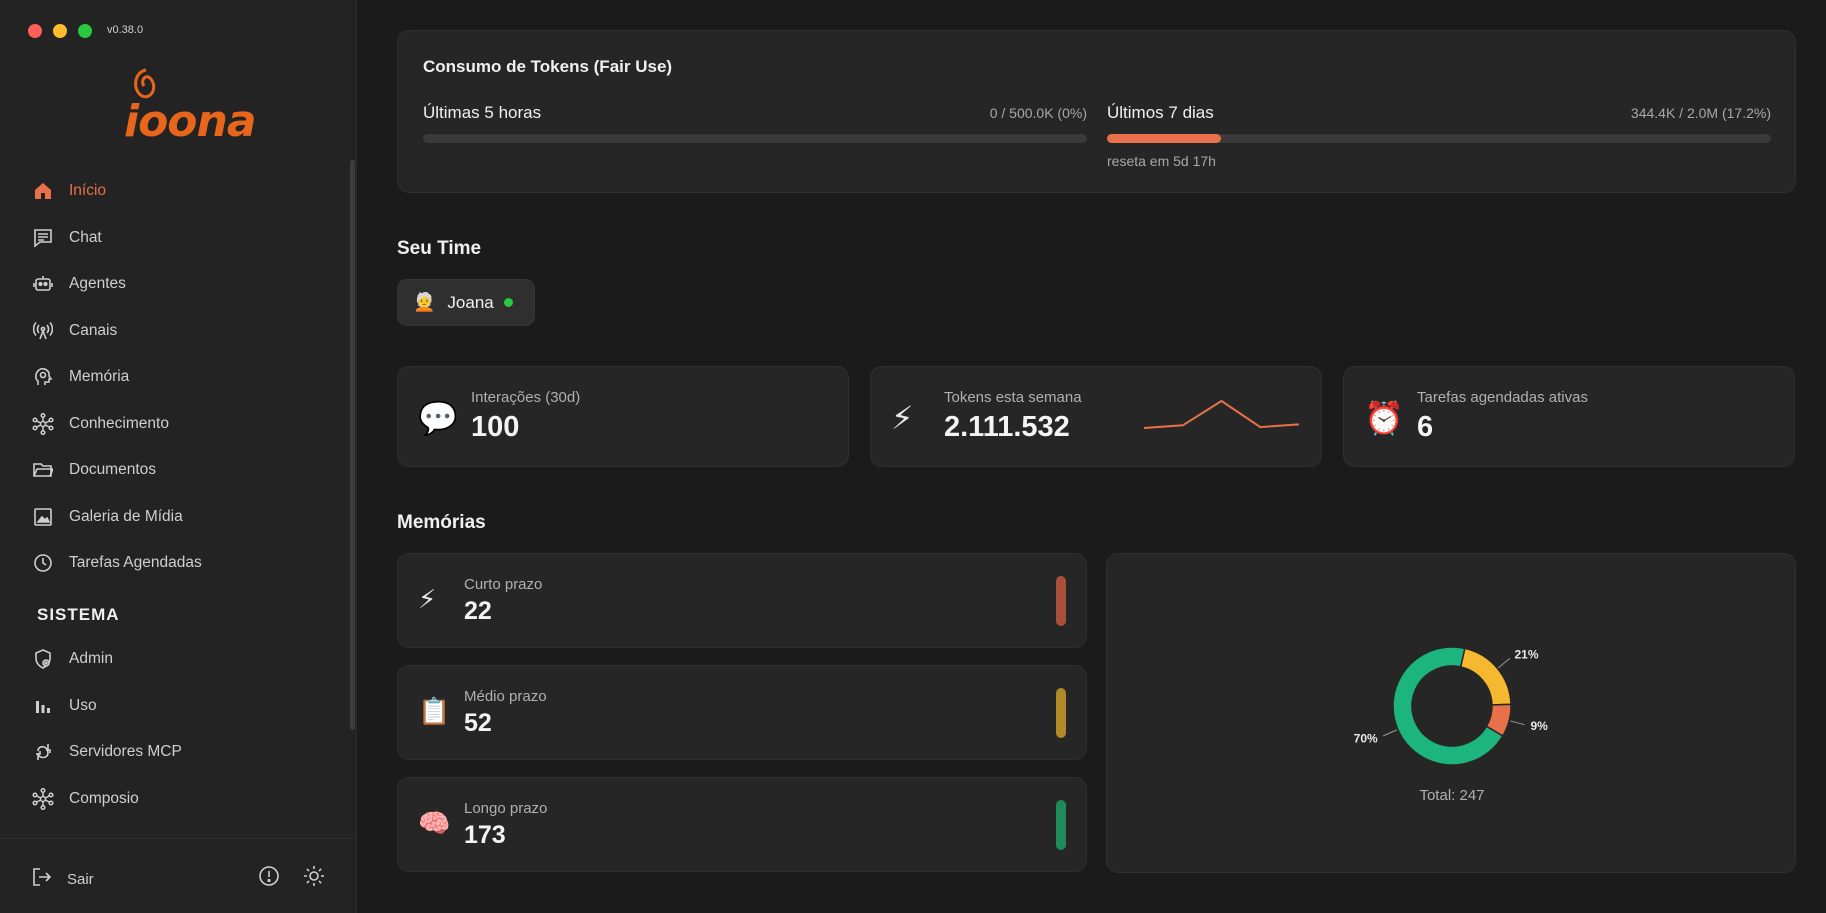 Image resolution: width=1826 pixels, height=913 pixels. I want to click on donut-percent-label: 21%, so click(1527, 654).